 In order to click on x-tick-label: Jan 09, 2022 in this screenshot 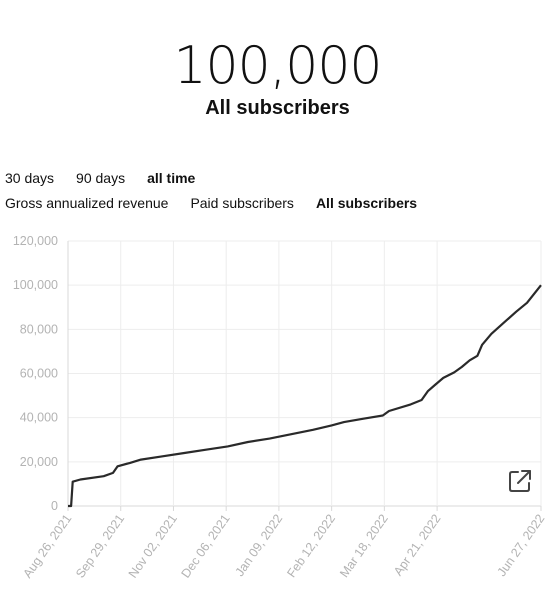, I will do `click(258, 545)`.